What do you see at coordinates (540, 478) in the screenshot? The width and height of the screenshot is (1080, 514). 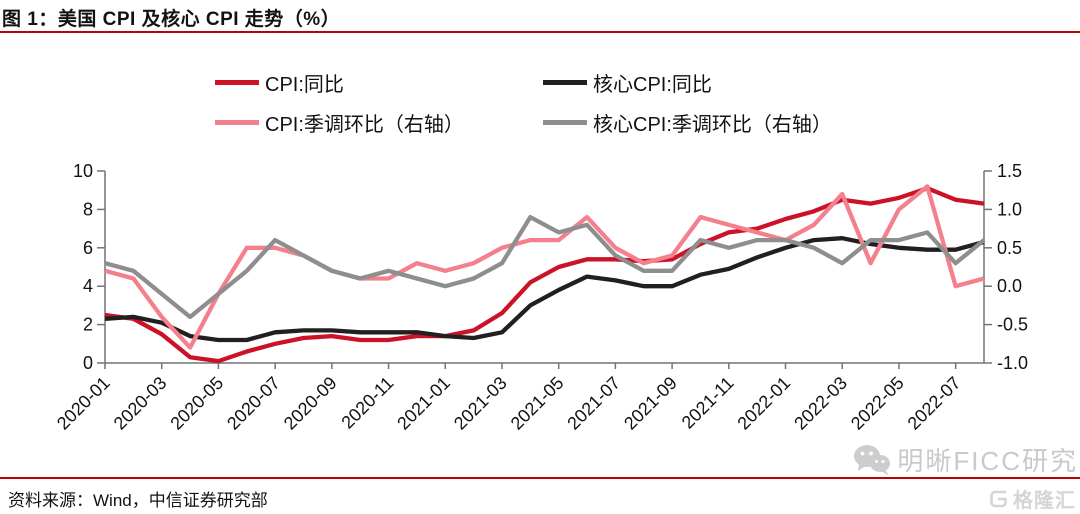 I see `footer-divider-line` at bounding box center [540, 478].